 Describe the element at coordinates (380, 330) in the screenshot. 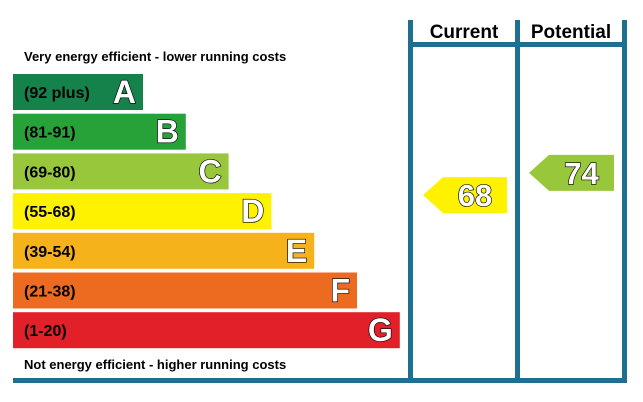

I see `band-grade-letter: G` at that location.